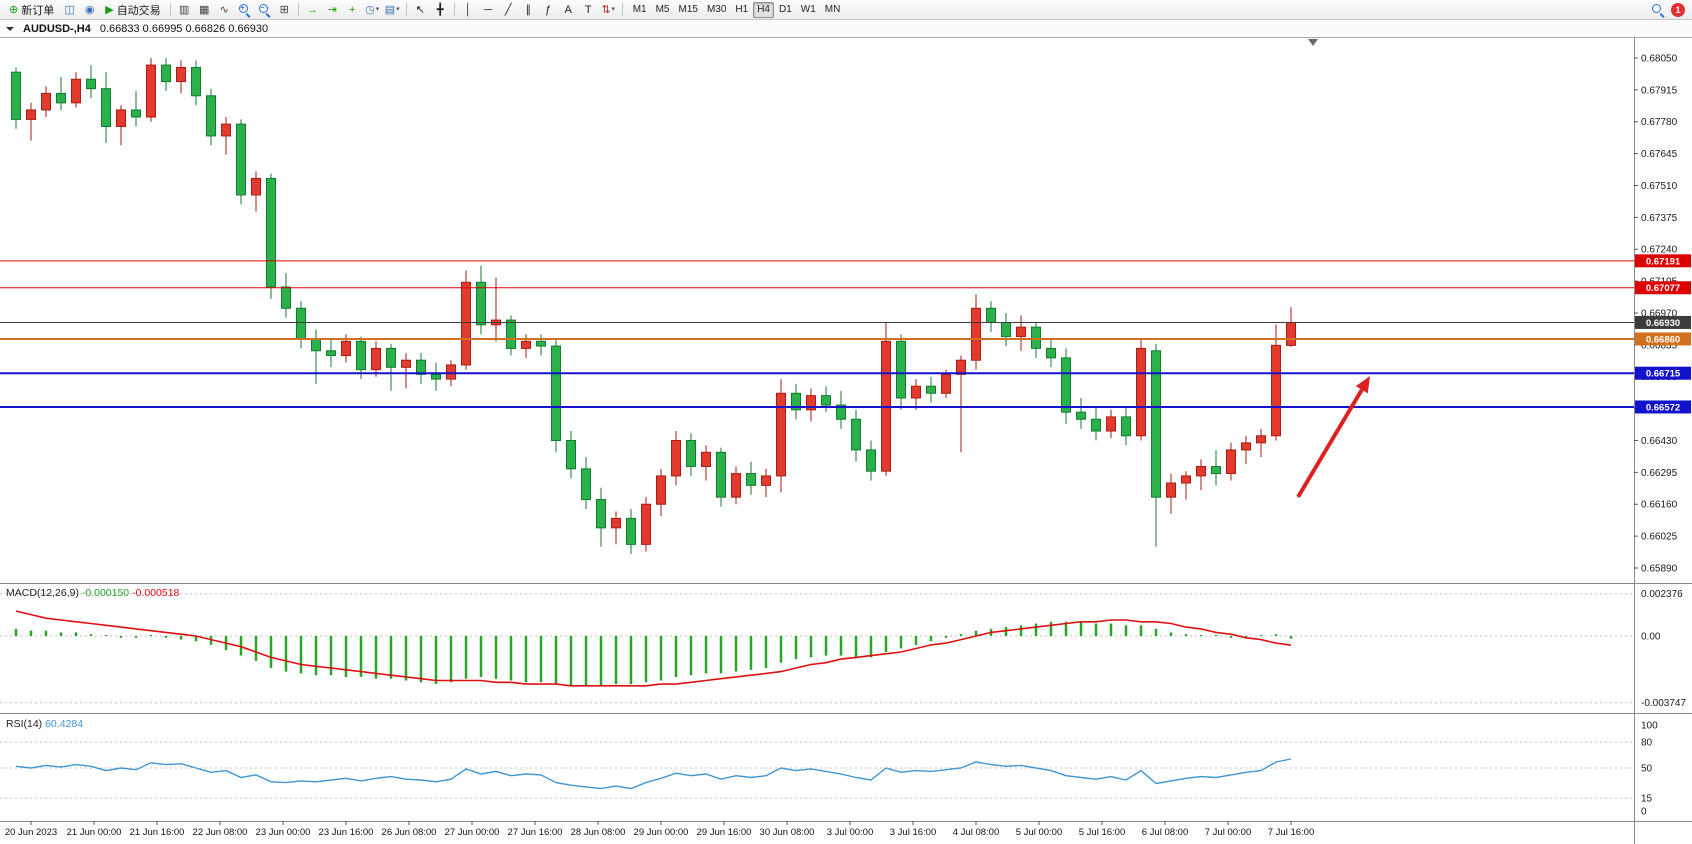  I want to click on text-icon: A, so click(568, 10).